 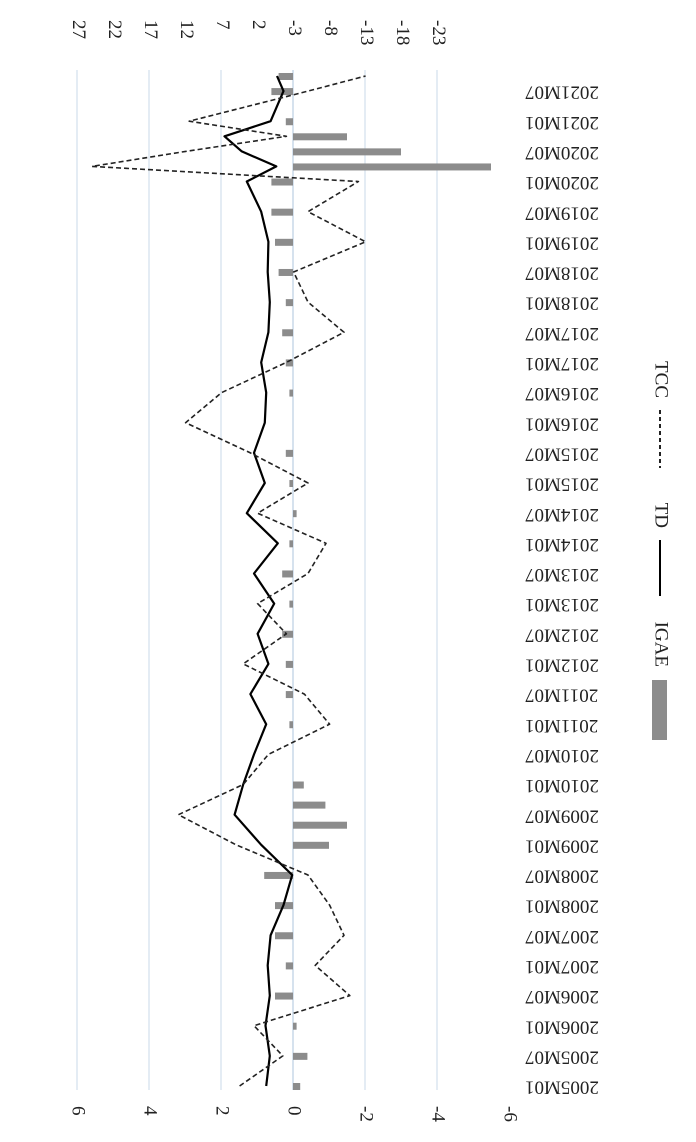 I want to click on x-tick-label: 2013M07, so click(x=562, y=574).